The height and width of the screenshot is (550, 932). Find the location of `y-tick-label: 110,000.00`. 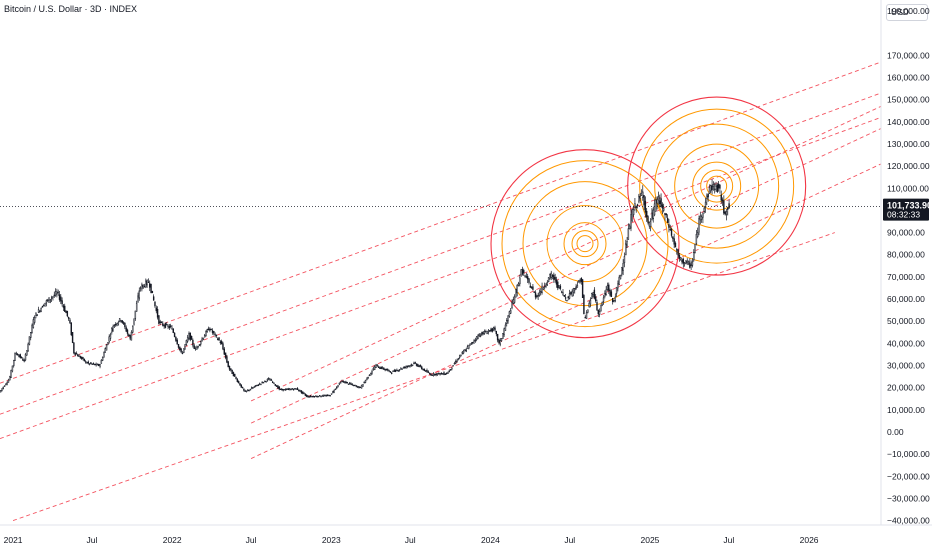

y-tick-label: 110,000.00 is located at coordinates (908, 188).